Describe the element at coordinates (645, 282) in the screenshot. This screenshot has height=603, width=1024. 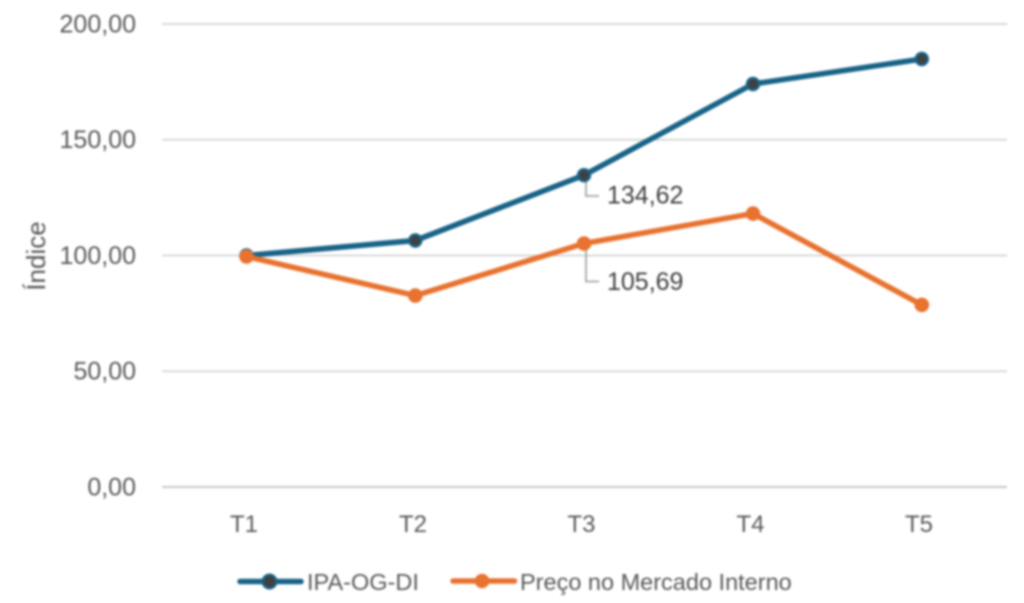
I see `svg-text: 105,69` at that location.